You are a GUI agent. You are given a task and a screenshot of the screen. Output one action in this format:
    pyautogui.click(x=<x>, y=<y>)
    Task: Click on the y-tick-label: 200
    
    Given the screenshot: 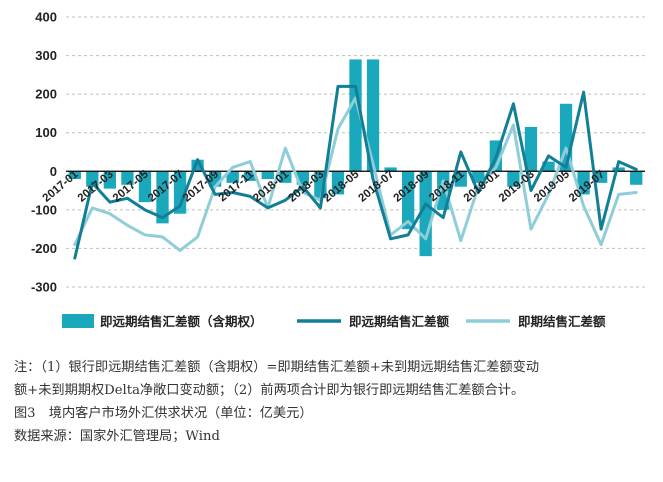 What is the action you would take?
    pyautogui.click(x=46, y=94)
    